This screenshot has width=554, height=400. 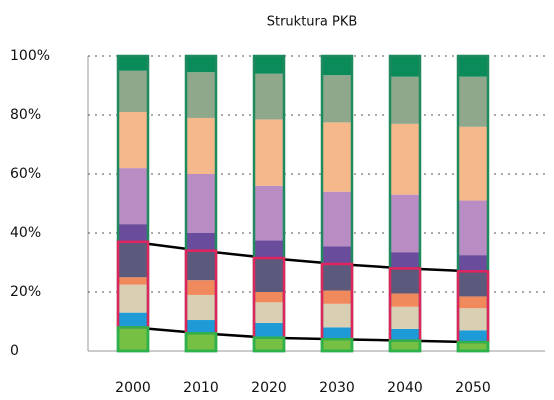 What do you see at coordinates (25, 292) in the screenshot?
I see `y-tick-label: 20%` at bounding box center [25, 292].